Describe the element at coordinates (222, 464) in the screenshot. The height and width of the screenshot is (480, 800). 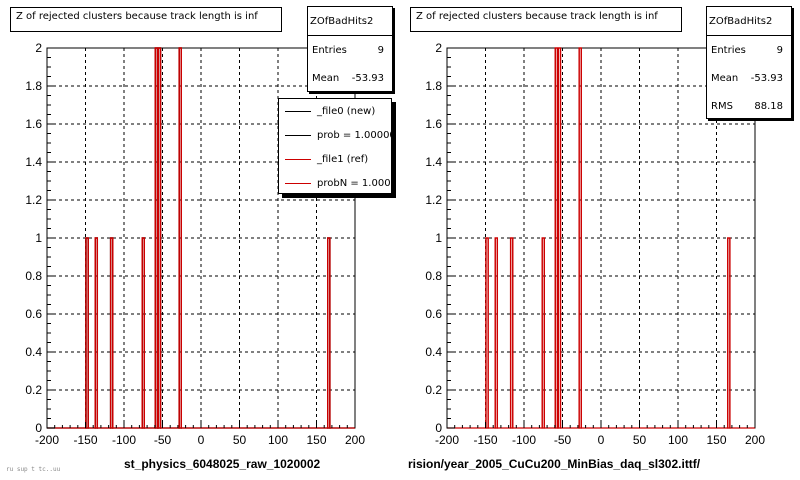
I see `left-footer-label: st_physics_6048025_raw_1020002` at that location.